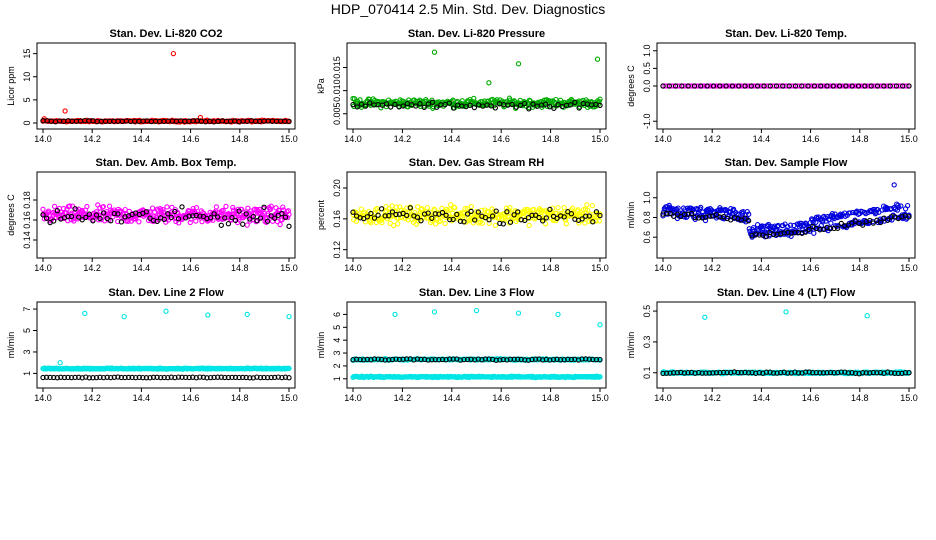  Describe the element at coordinates (166, 163) in the screenshot. I see `panel-title: Stan. Dev. Amb. Box Temp.` at that location.